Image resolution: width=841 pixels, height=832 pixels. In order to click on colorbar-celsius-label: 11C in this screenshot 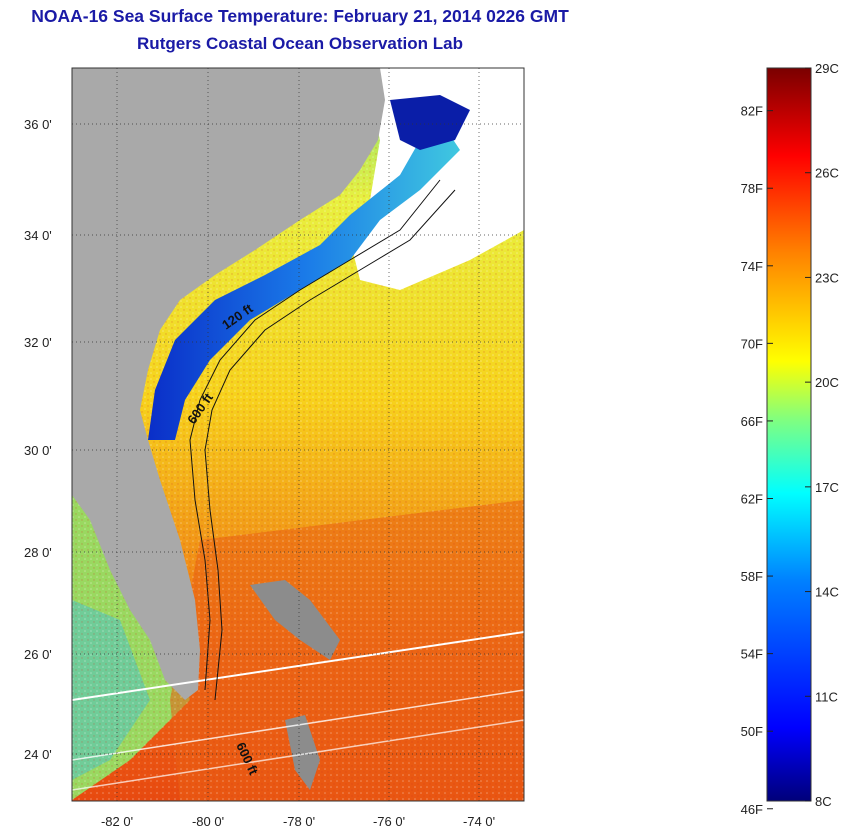, I will do `click(826, 696)`.